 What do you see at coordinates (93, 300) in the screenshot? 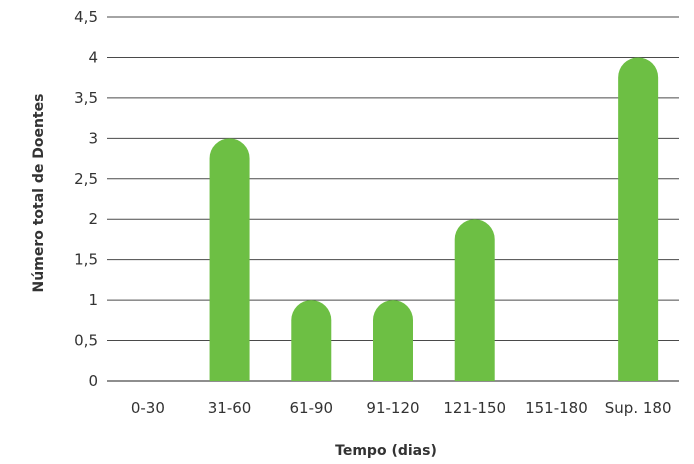
I see `y-tick-label: 1` at bounding box center [93, 300].